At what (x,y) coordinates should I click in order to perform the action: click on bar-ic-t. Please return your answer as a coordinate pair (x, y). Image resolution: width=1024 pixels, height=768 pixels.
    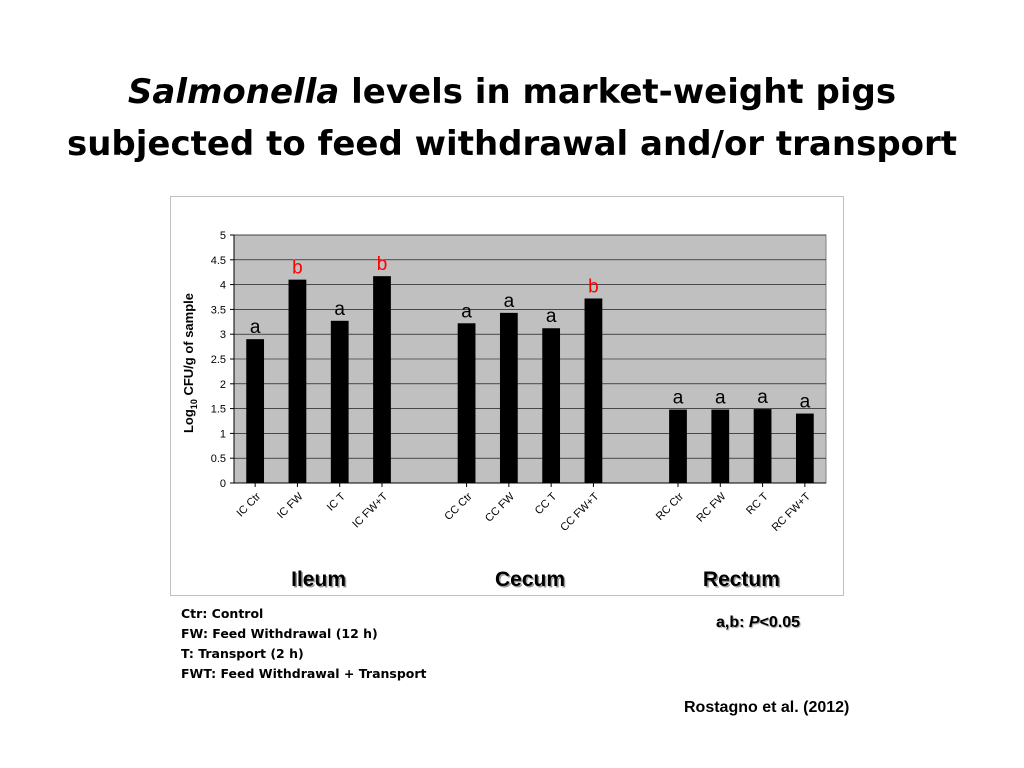
    Looking at the image, I should click on (339, 401).